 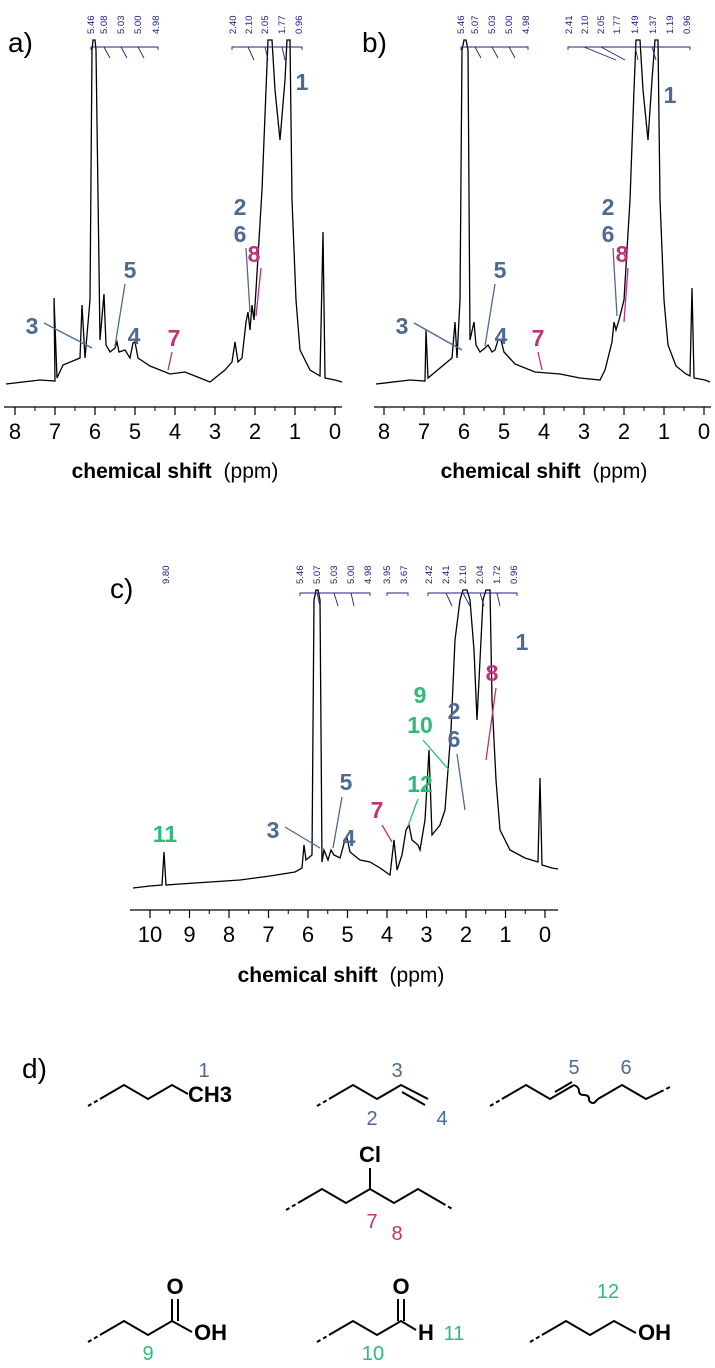 I want to click on integral-brackets-a, so click(x=196, y=53).